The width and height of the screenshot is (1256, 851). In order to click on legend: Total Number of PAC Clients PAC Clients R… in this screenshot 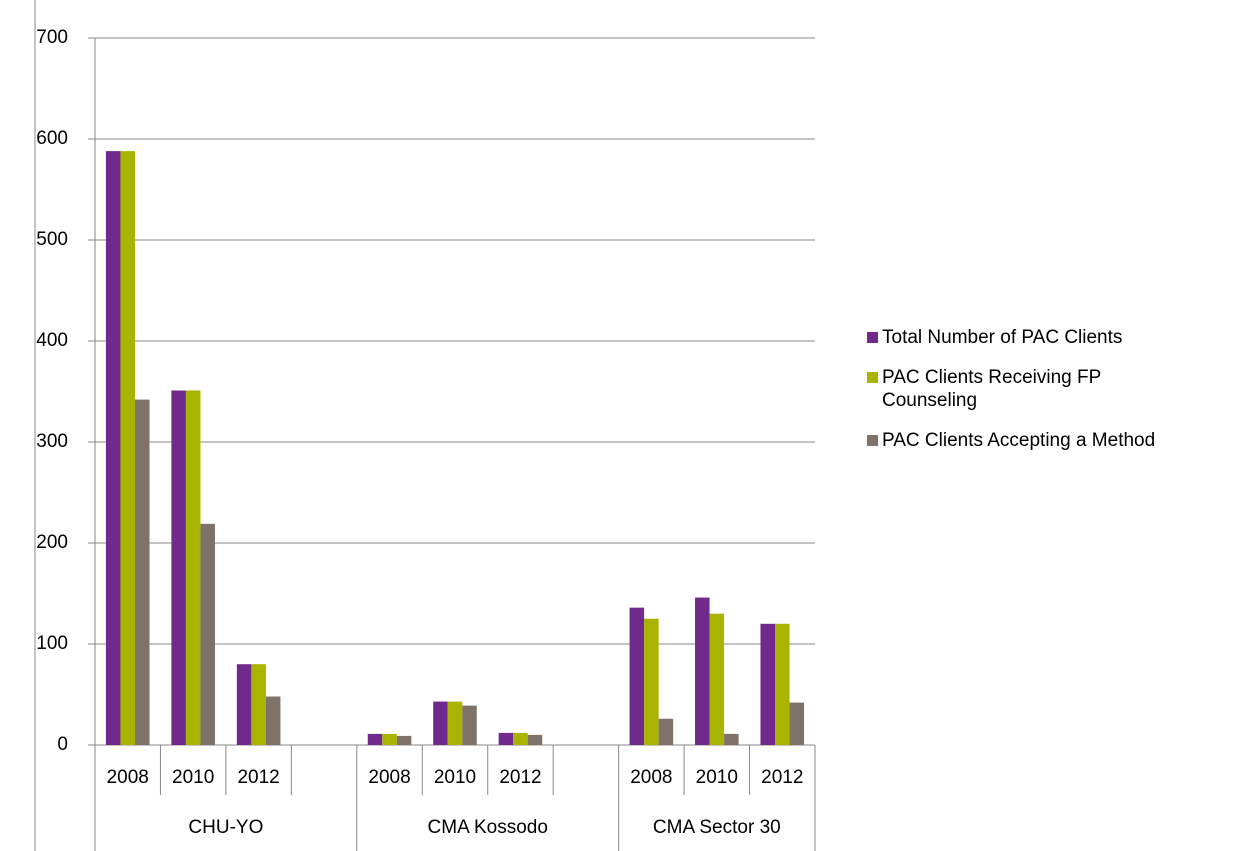, I will do `click(1052, 397)`.